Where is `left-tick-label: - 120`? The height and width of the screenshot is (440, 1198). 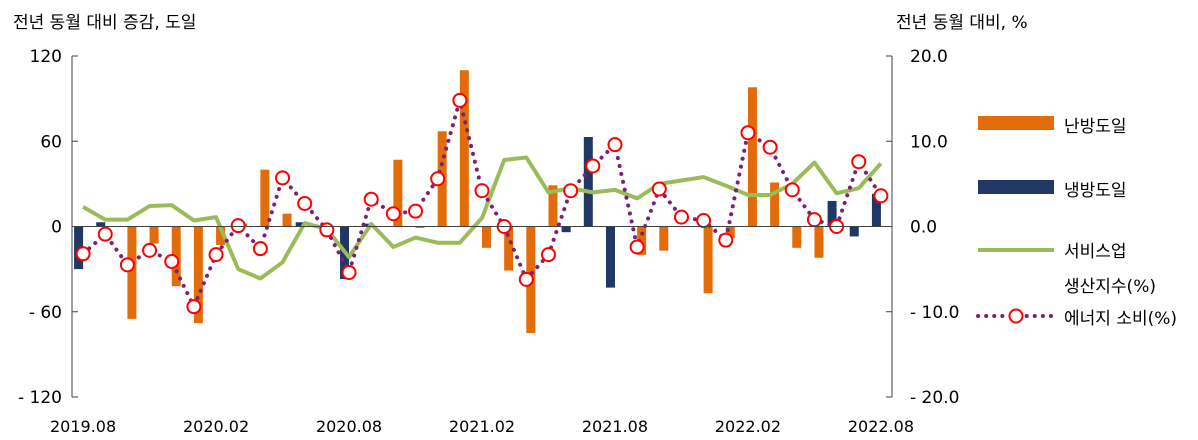 left-tick-label: - 120 is located at coordinates (40, 398).